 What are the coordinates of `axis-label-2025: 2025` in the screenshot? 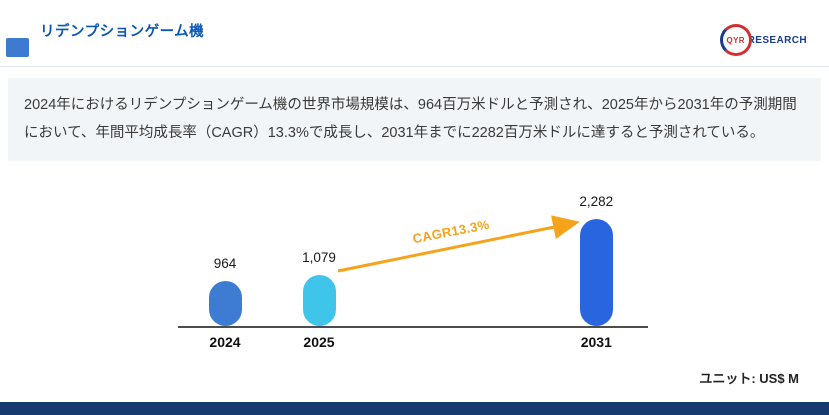 It's located at (319, 342).